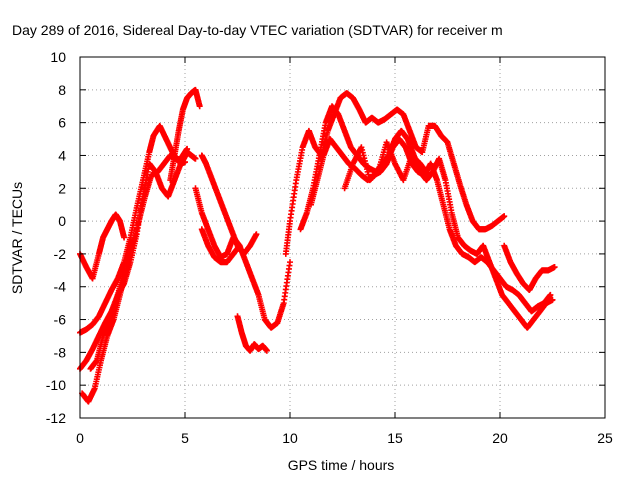 The height and width of the screenshot is (480, 640). Describe the element at coordinates (60, 352) in the screenshot. I see `y-tick-label: -8` at that location.